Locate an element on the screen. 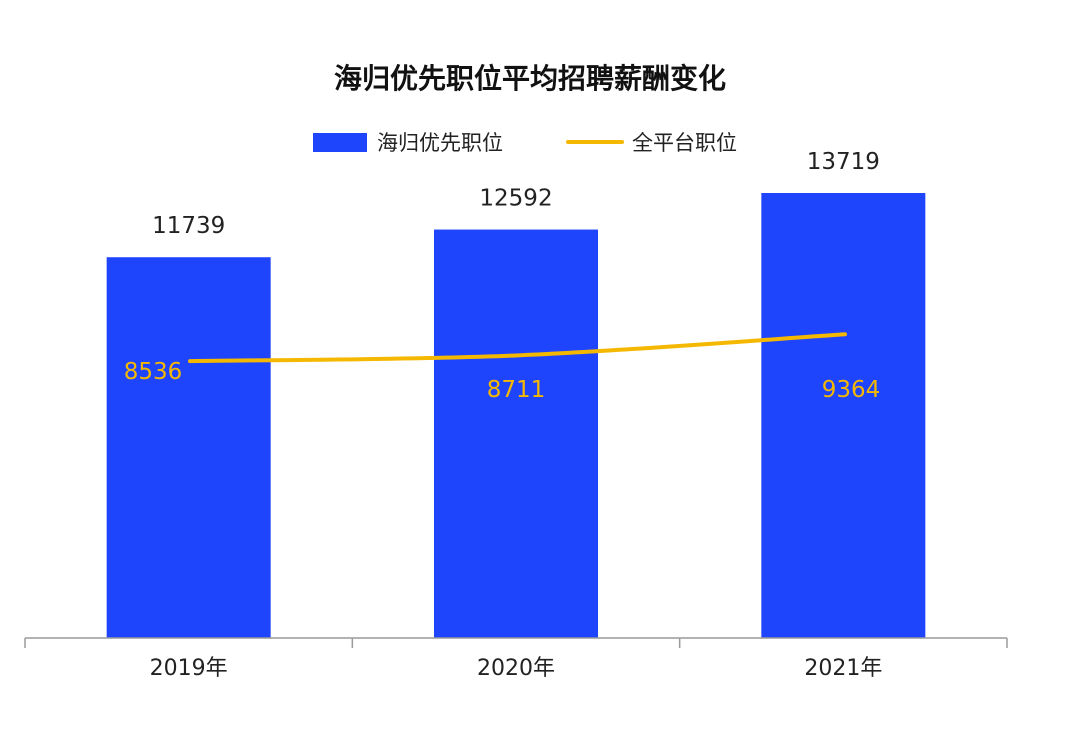 The width and height of the screenshot is (1080, 741). x-axis-ticks is located at coordinates (516, 643).